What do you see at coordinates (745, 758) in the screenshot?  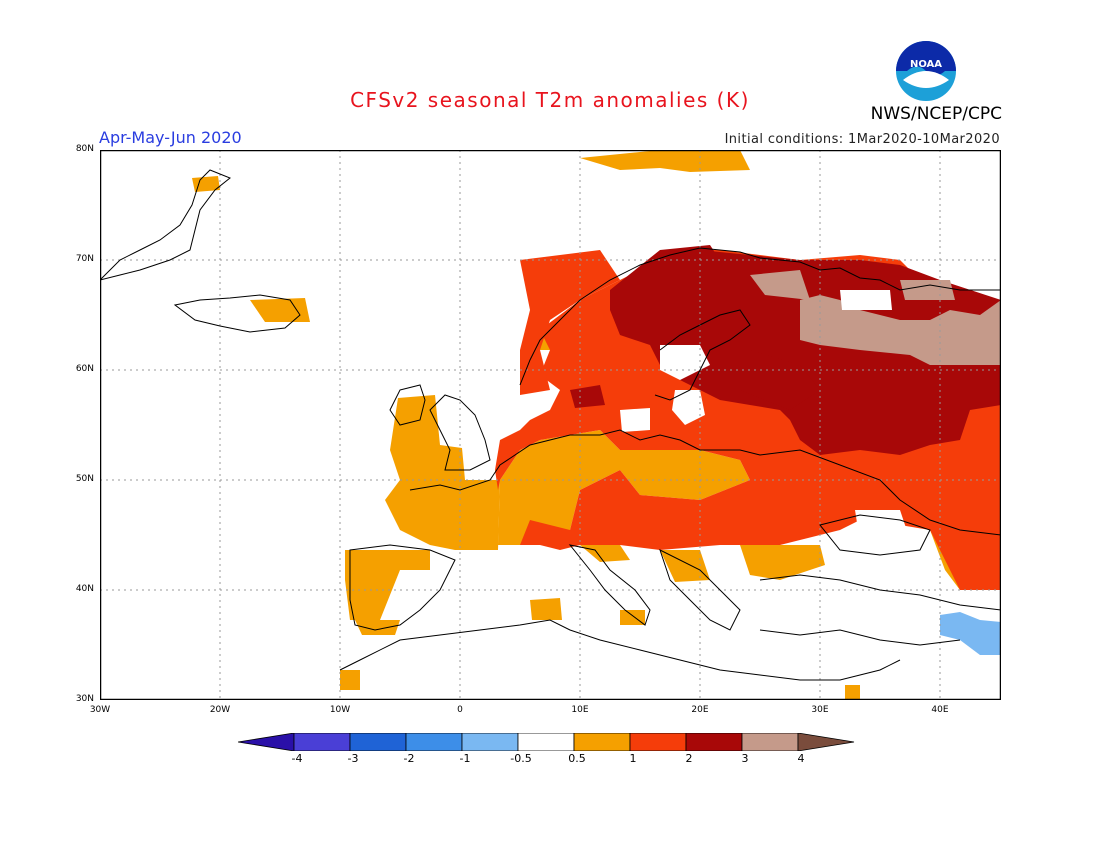 I see `colorbar-label-8: 3` at bounding box center [745, 758].